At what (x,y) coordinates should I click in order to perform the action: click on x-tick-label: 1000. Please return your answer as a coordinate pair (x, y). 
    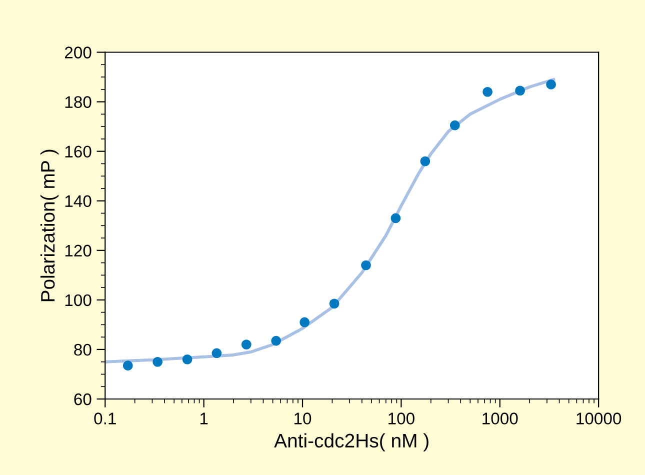
    Looking at the image, I should click on (500, 418).